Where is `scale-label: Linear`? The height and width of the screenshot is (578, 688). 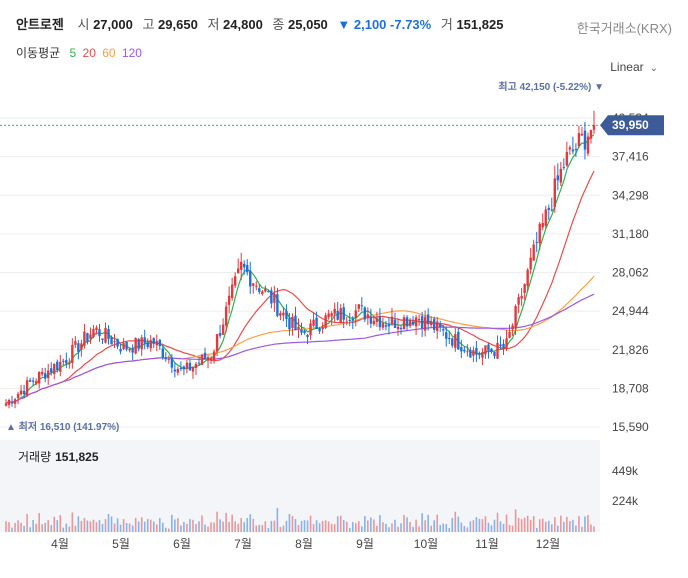 scale-label: Linear is located at coordinates (627, 67).